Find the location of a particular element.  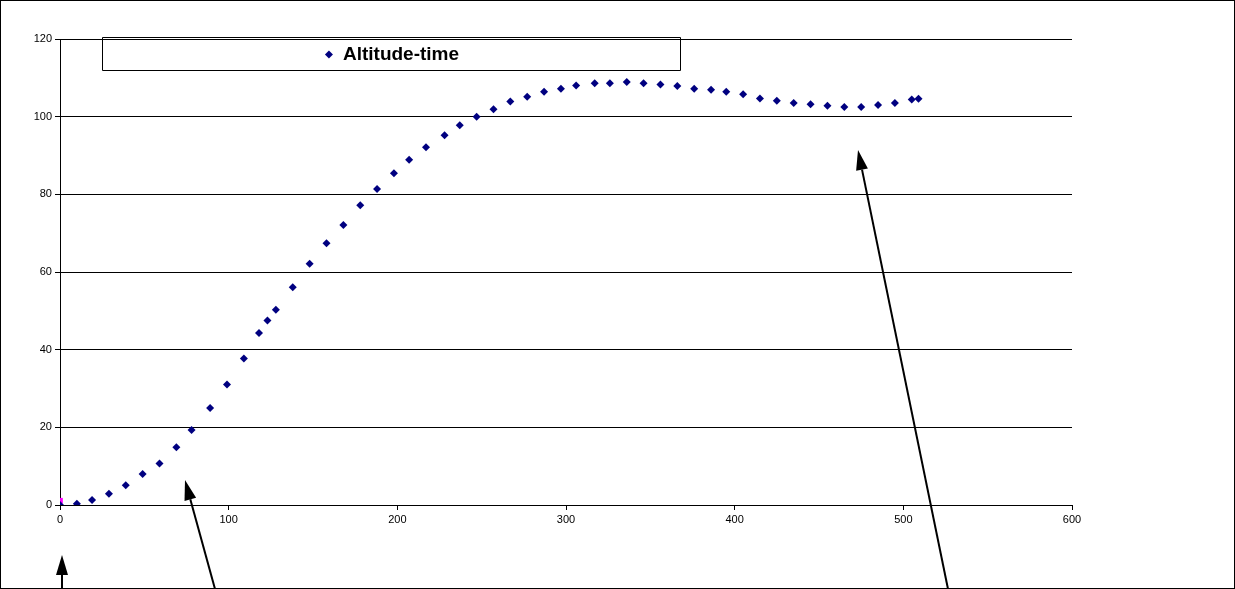

x-tick-label: 100 is located at coordinates (228, 518).